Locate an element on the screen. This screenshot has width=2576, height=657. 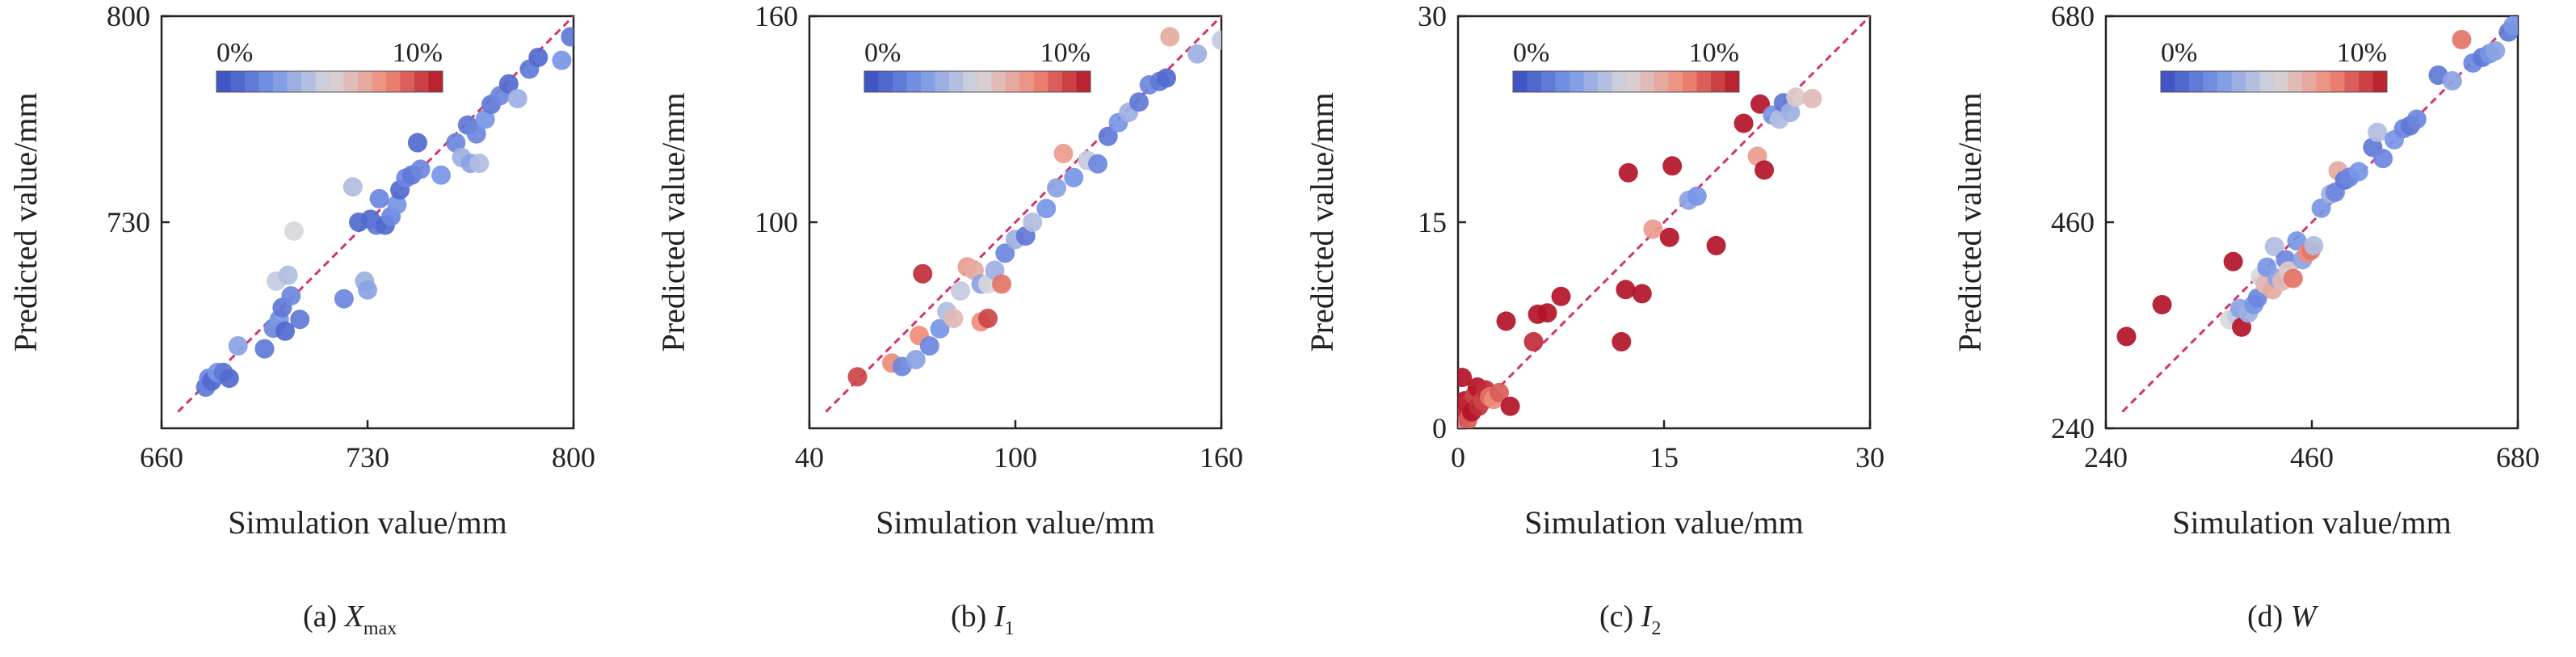
colorbar-frame is located at coordinates (330, 81).